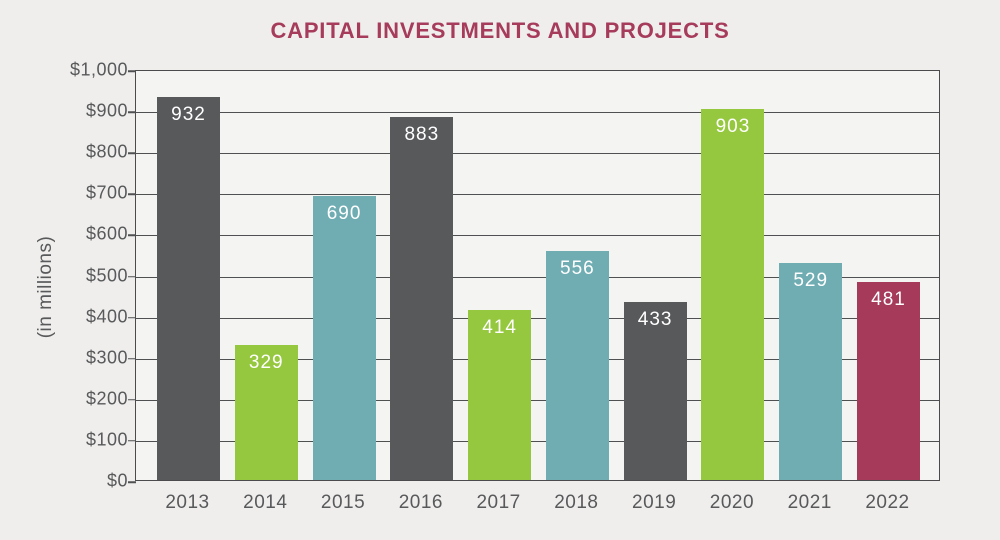  What do you see at coordinates (537, 507) in the screenshot?
I see `x-axis: 2013 2014 2015 2016 2017 2018 2019 2020 2021 2022` at bounding box center [537, 507].